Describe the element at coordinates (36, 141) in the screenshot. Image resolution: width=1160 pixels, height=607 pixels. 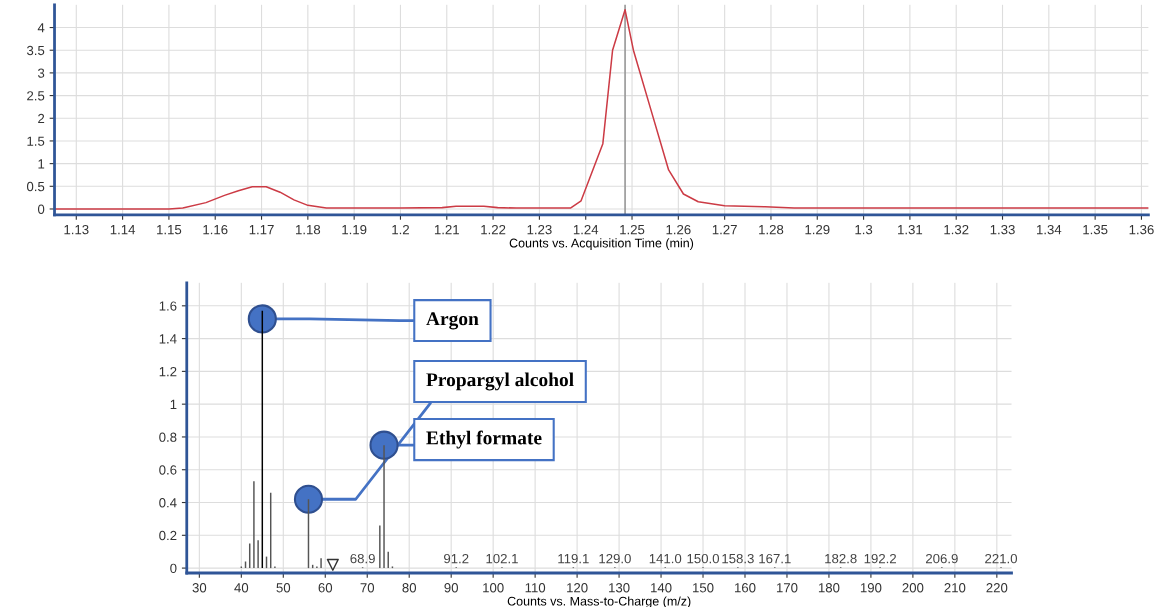
I see `y-tick-label: 1.5` at that location.